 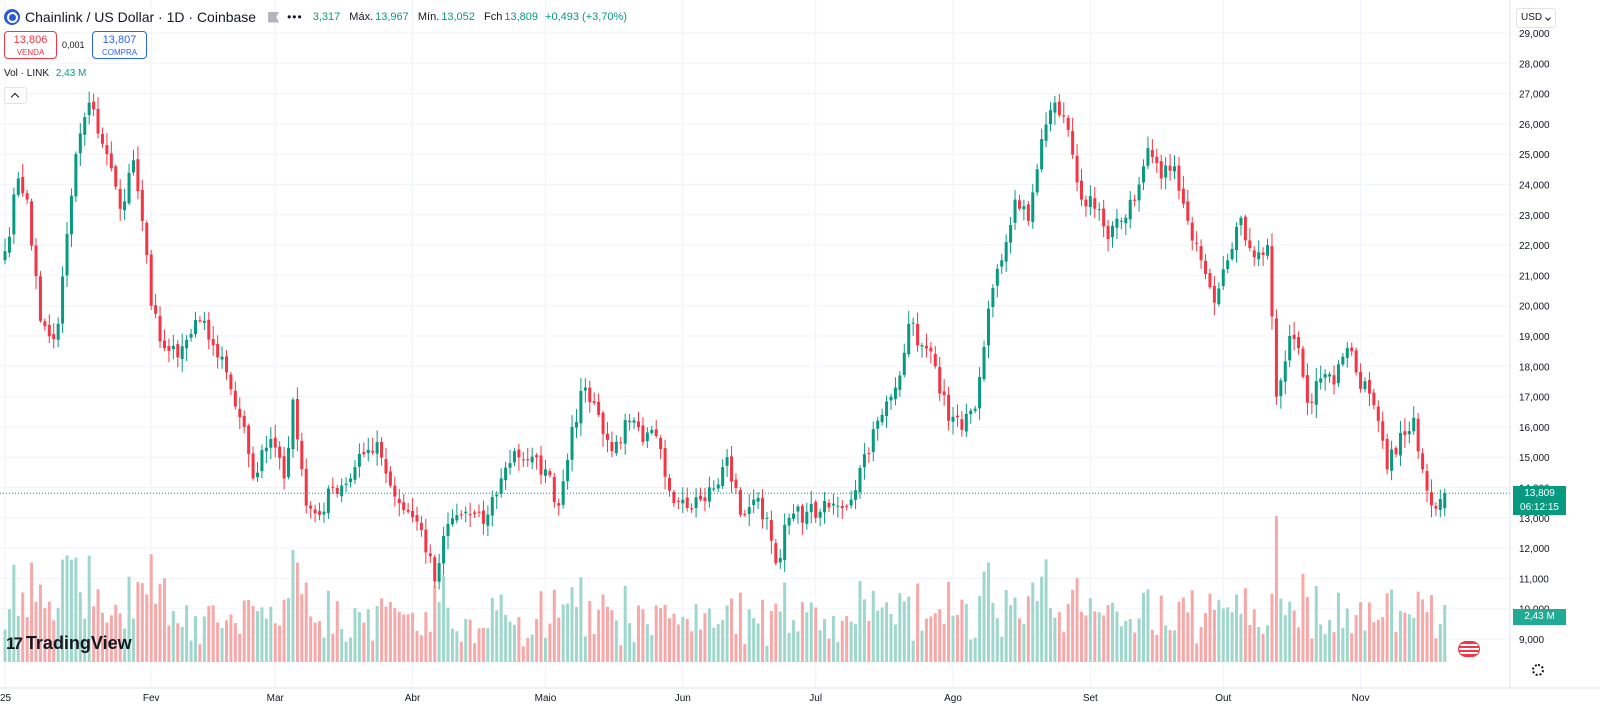 What do you see at coordinates (69, 643) in the screenshot?
I see `tradingview-logo: 17 TradingView` at bounding box center [69, 643].